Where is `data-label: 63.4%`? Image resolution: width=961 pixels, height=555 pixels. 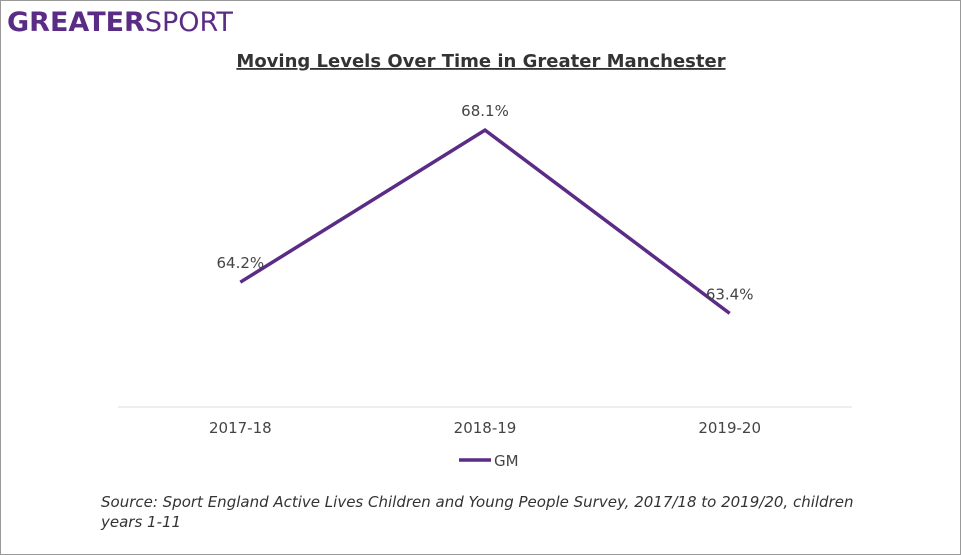
data-label: 63.4% is located at coordinates (730, 294).